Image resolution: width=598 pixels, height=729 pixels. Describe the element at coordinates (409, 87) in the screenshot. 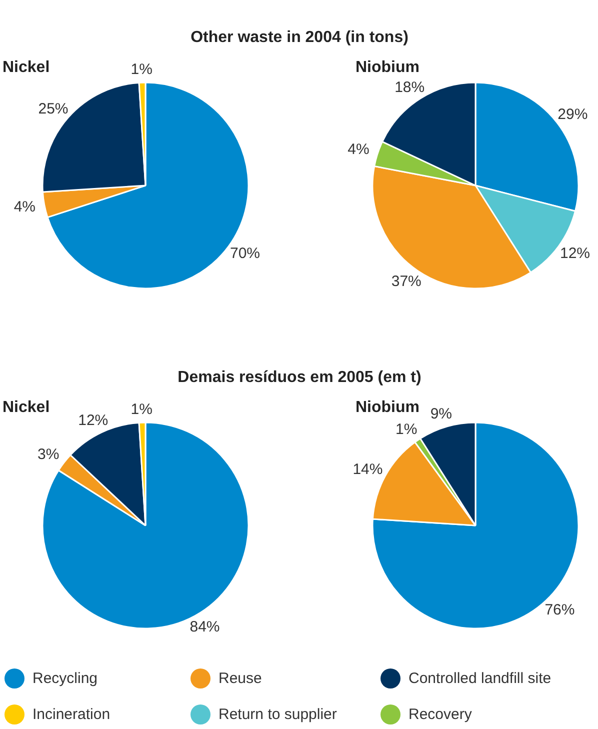

I see `data-label: 18%` at that location.